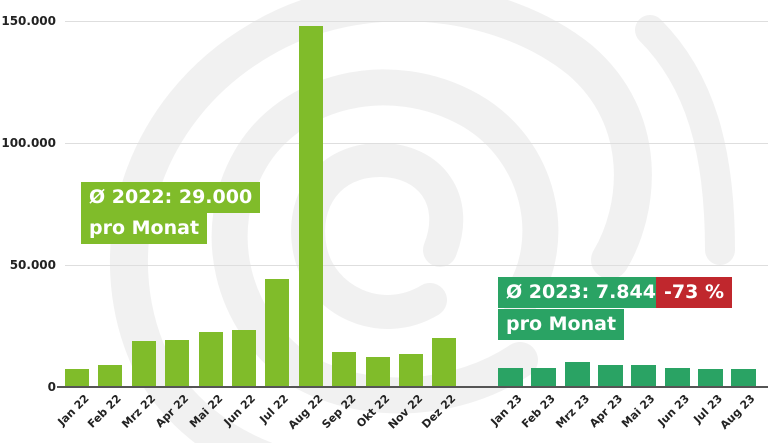 This screenshot has width=768, height=443. What do you see at coordinates (28, 143) in the screenshot?
I see `y-tick-100000: 100.000` at bounding box center [28, 143].